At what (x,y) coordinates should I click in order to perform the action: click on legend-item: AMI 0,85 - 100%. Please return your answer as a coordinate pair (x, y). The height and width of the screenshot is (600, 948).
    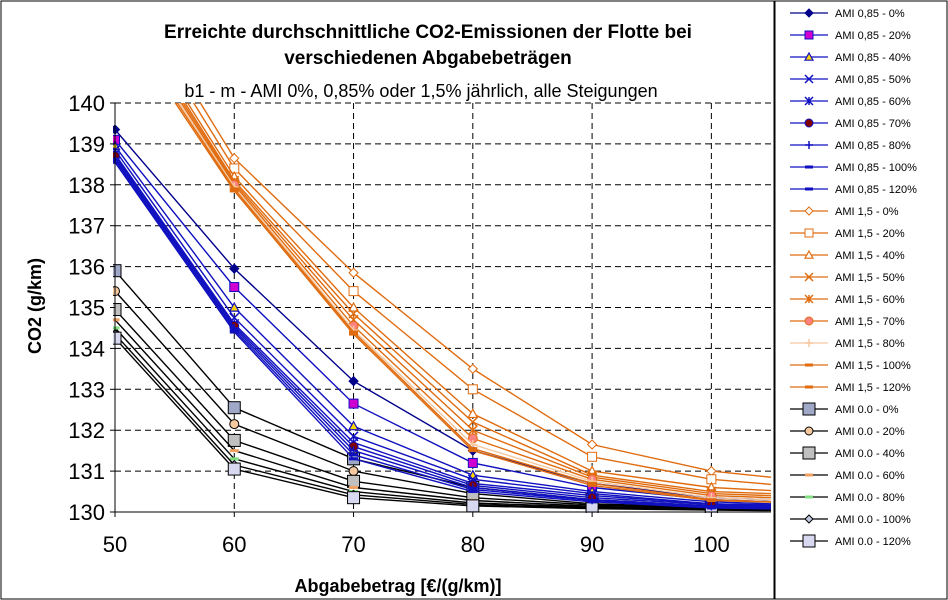
    Looking at the image, I should click on (853, 168).